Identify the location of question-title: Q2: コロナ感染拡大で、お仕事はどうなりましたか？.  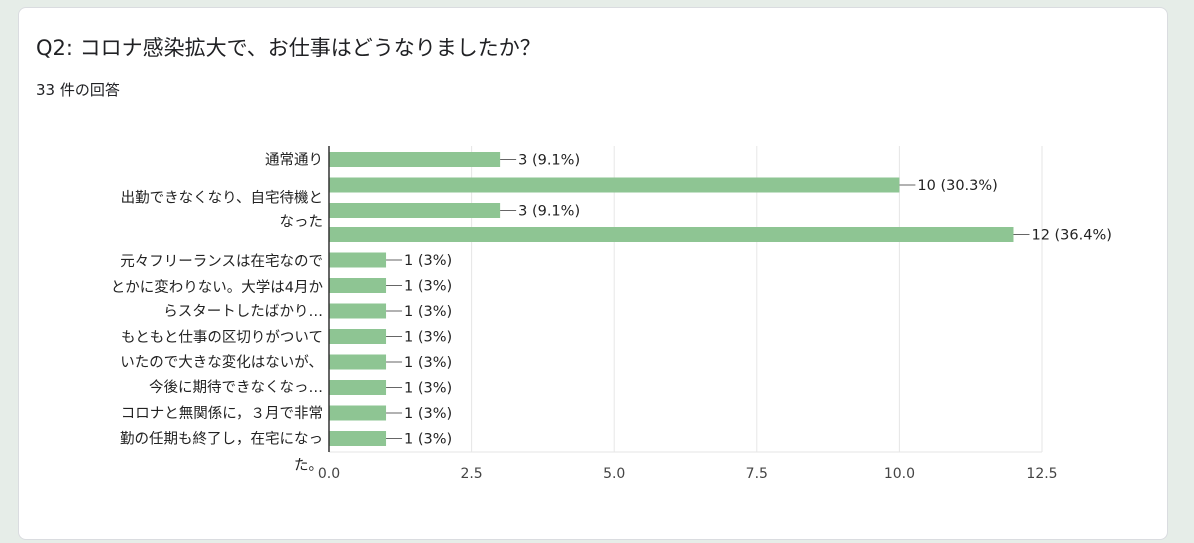
(288, 48).